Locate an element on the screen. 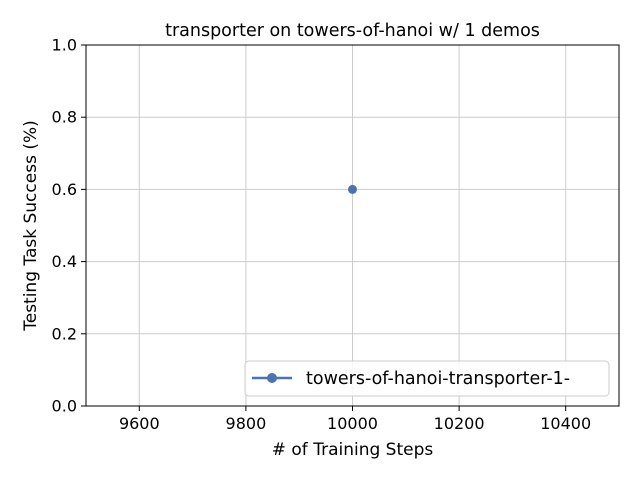 The height and width of the screenshot is (480, 640). legend: towers-of-hanoi-transporter-1- is located at coordinates (427, 378).